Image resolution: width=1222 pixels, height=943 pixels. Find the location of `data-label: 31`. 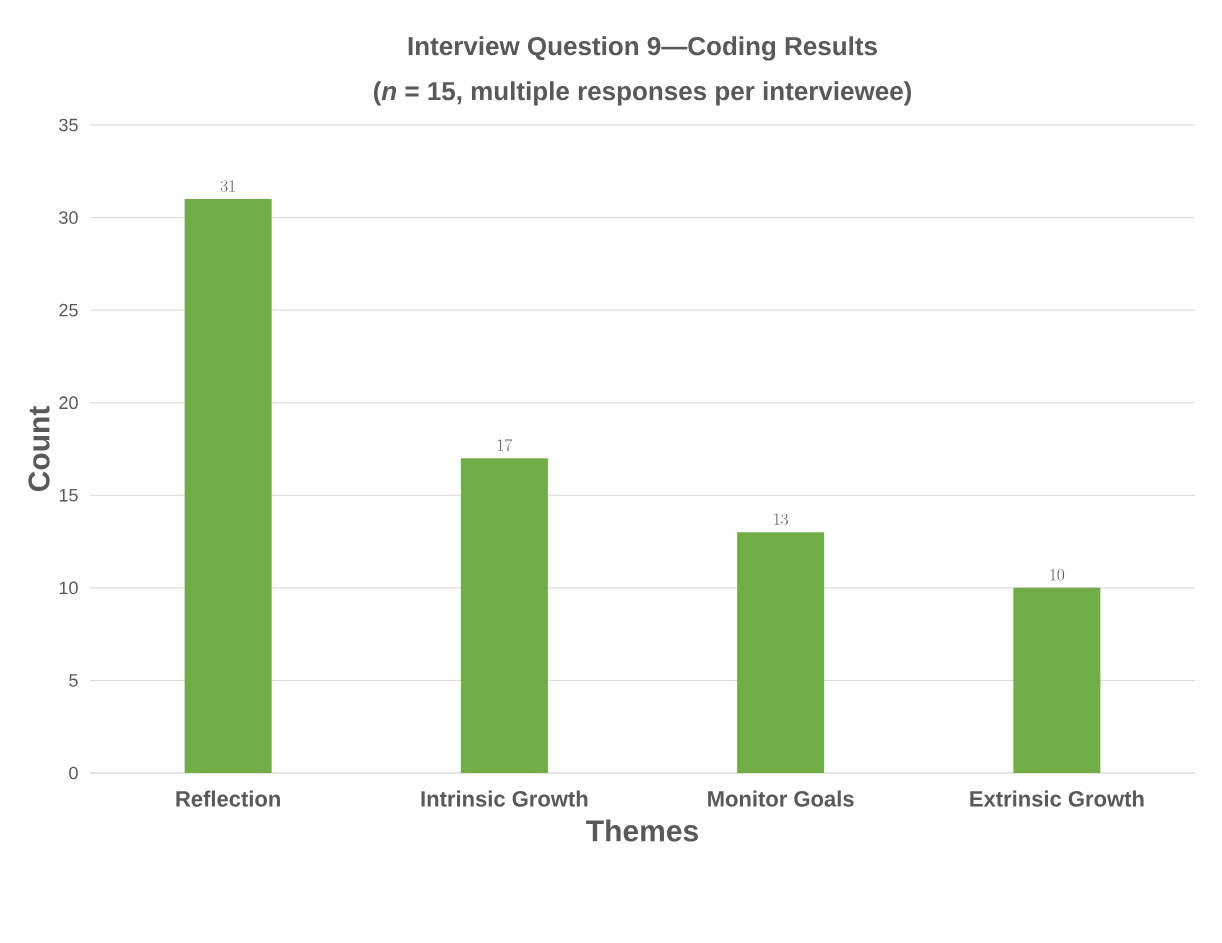

data-label: 31 is located at coordinates (227, 186).